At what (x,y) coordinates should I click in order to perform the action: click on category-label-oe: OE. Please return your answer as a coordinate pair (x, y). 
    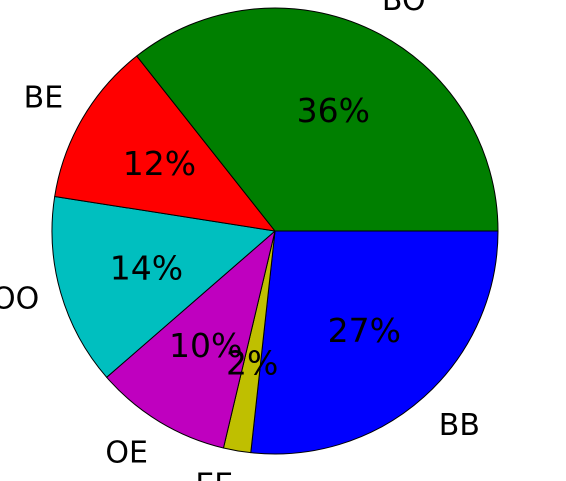
    Looking at the image, I should click on (126, 452).